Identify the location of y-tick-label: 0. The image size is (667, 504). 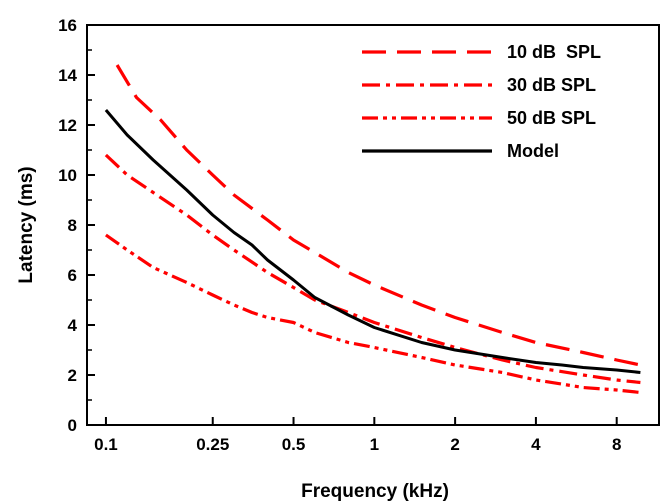
(72, 425).